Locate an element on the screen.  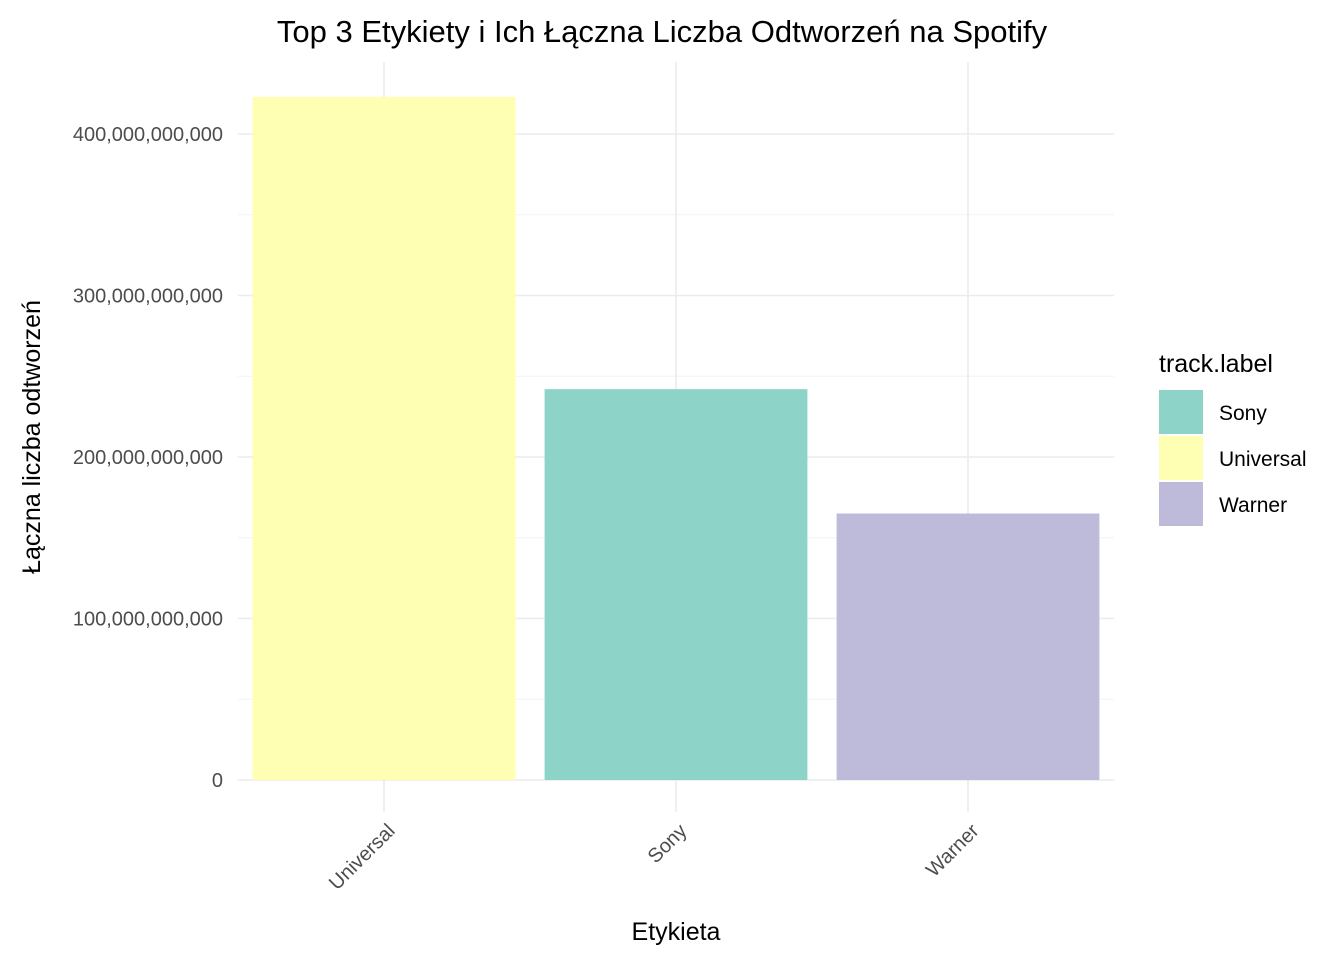
x-tick-label: Sony is located at coordinates (668, 844).